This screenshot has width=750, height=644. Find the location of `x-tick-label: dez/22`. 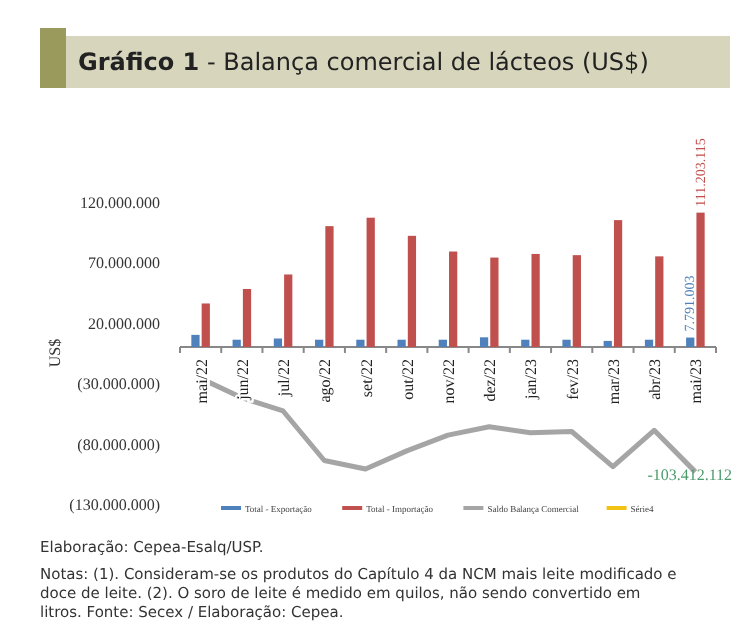

x-tick-label: dez/22 is located at coordinates (490, 380).